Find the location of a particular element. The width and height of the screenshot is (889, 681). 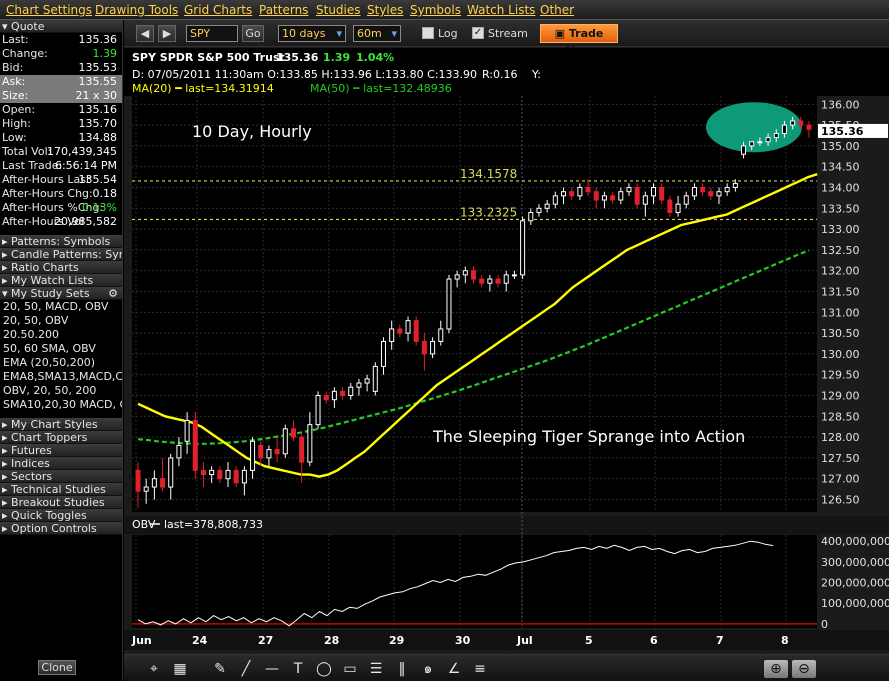

y-tick-label: 132.00 is located at coordinates (840, 271).